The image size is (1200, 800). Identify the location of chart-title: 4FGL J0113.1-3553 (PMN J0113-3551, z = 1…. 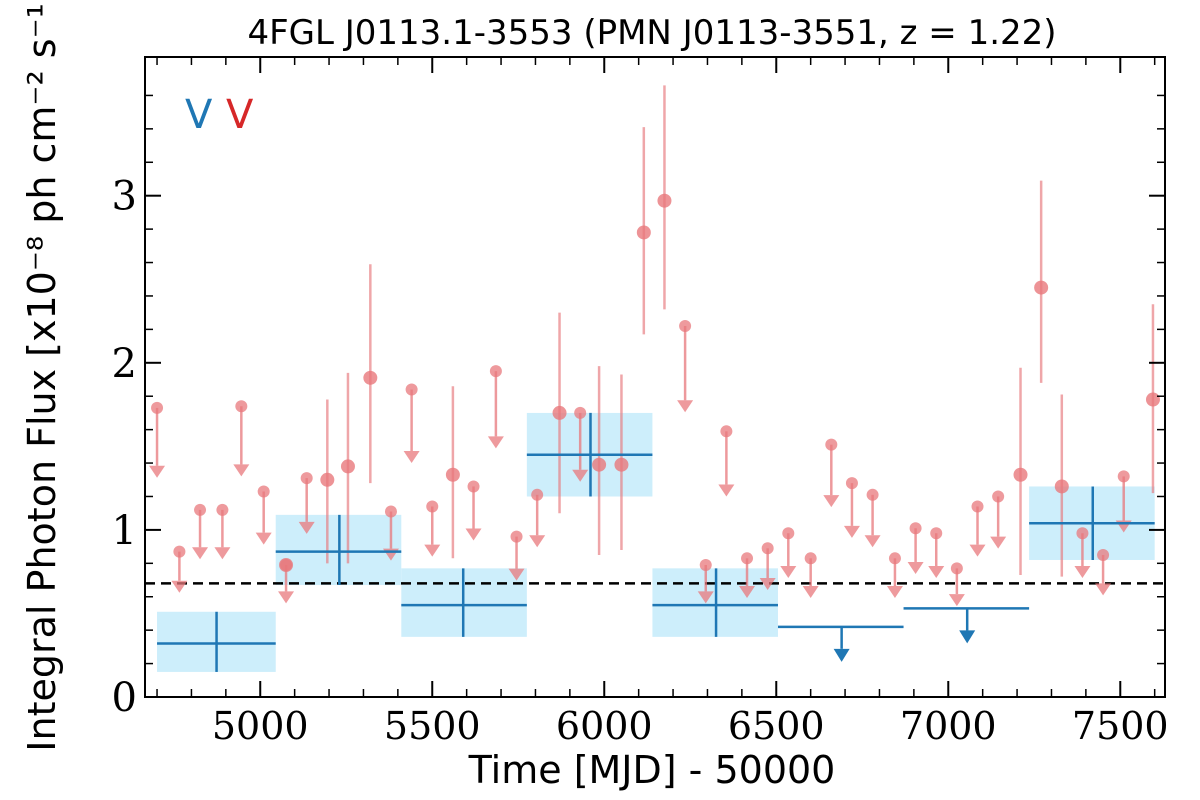
(651, 33).